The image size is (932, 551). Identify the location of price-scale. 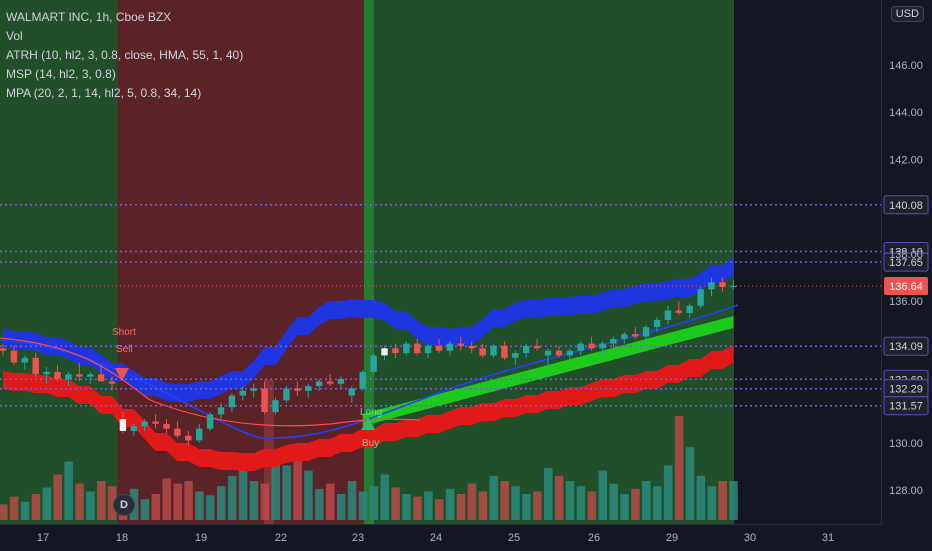
(906, 262).